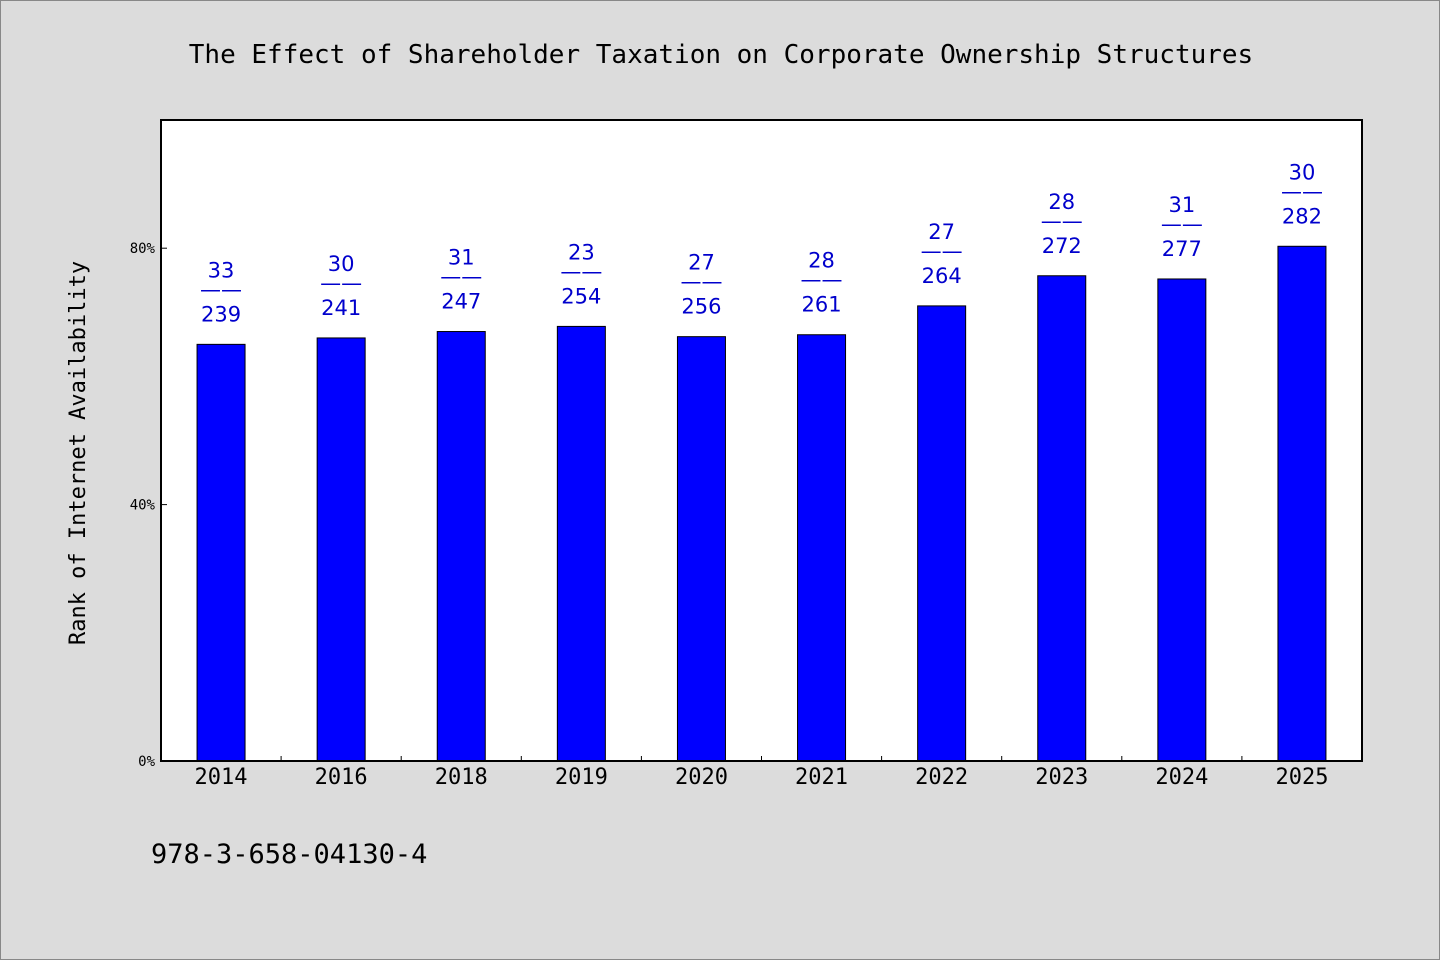 Image resolution: width=1440 pixels, height=961 pixels. Describe the element at coordinates (1062, 518) in the screenshot. I see `bar-2023` at that location.